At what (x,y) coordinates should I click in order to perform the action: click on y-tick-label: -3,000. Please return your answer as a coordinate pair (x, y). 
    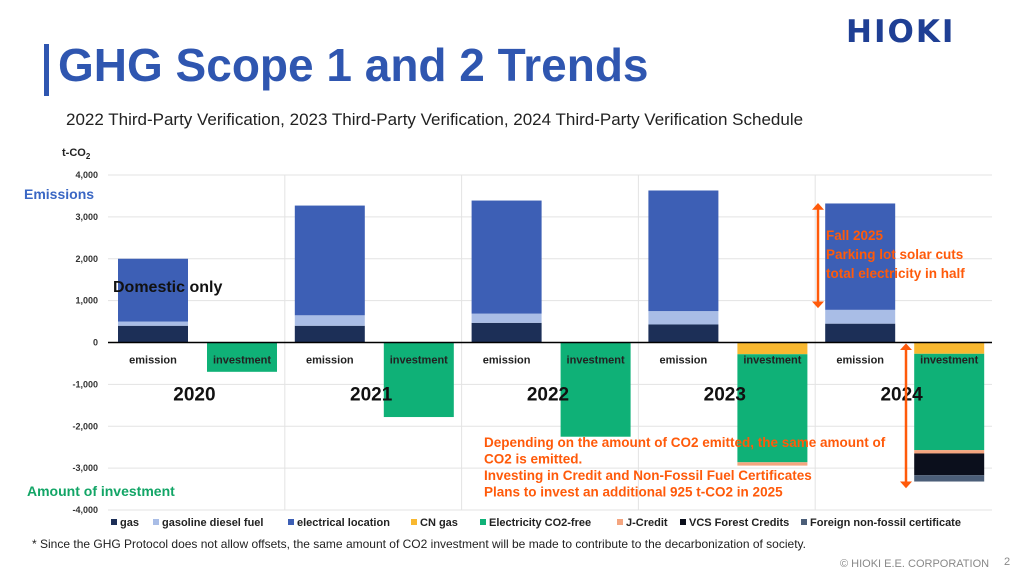
    Looking at the image, I should click on (85, 468).